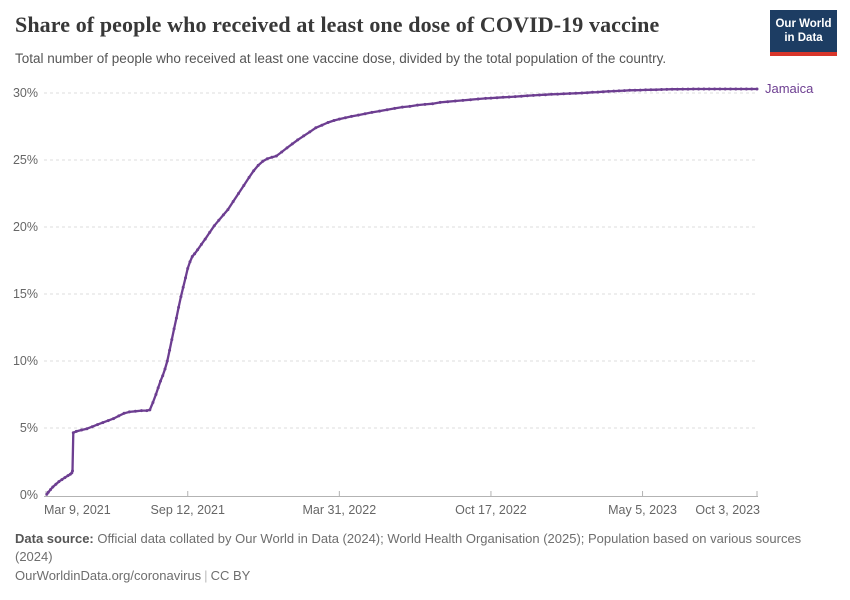 This screenshot has height=600, width=850. Describe the element at coordinates (803, 33) in the screenshot. I see `owid-logo: Our World in Data` at that location.